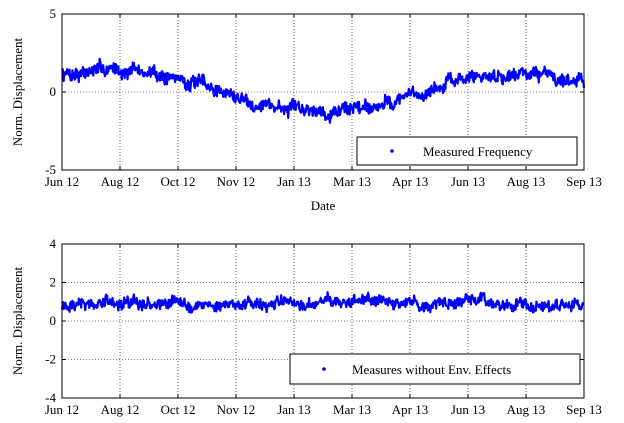 Image resolution: width=624 pixels, height=423 pixels. I want to click on series-bottom, so click(322, 302).